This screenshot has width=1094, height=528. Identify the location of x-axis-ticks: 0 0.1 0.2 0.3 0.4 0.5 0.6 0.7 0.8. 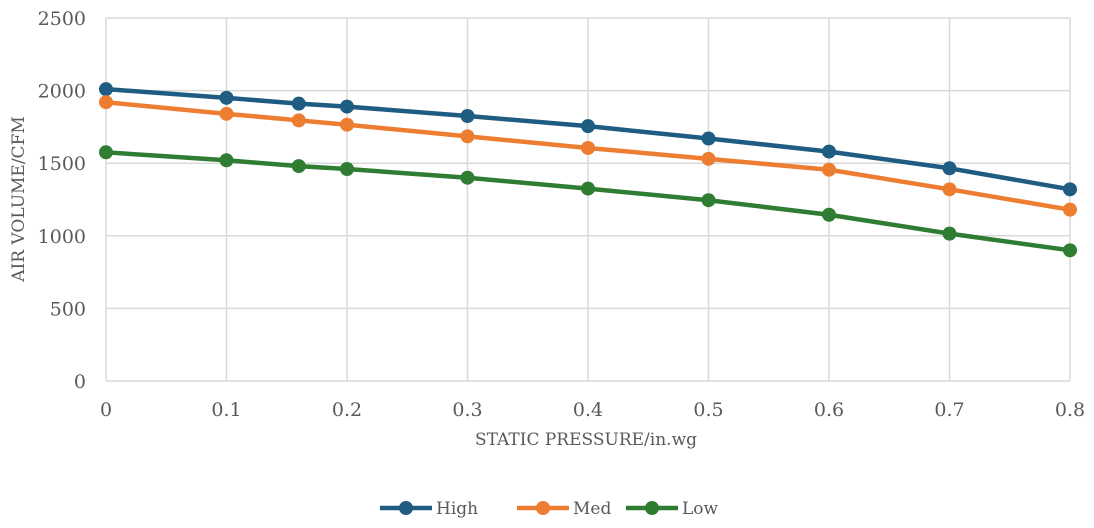
(592, 410).